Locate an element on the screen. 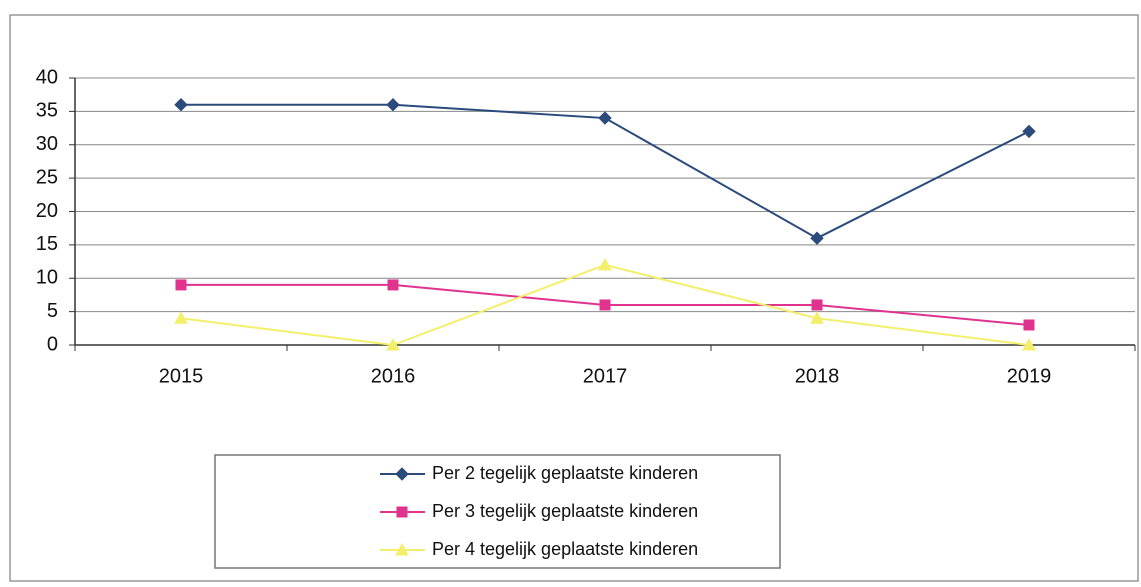 This screenshot has height=587, width=1141. y-tick-label: 0 is located at coordinates (52, 344).